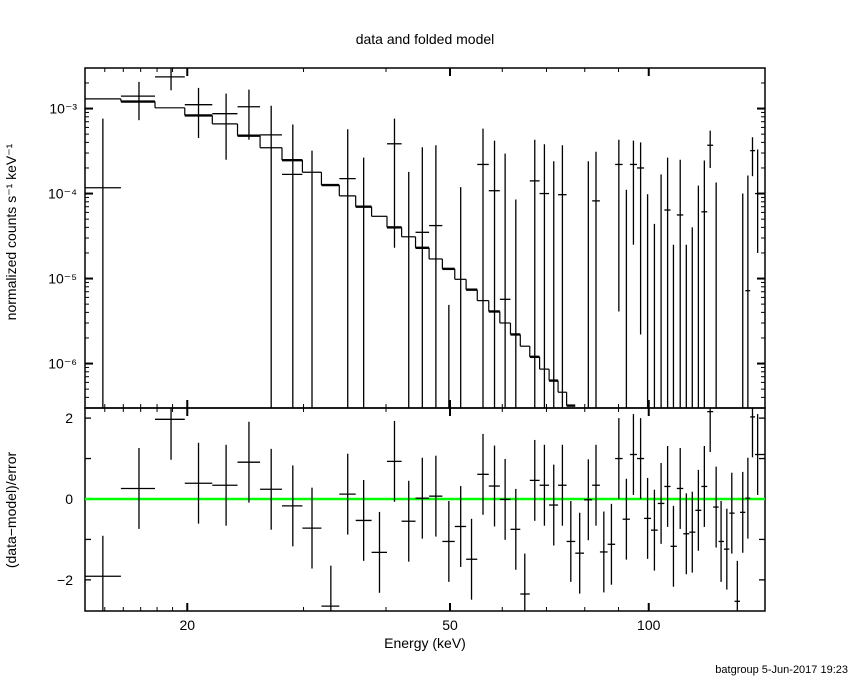 This screenshot has height=685, width=850. What do you see at coordinates (187, 625) in the screenshot?
I see `x-tick-label: 20` at bounding box center [187, 625].